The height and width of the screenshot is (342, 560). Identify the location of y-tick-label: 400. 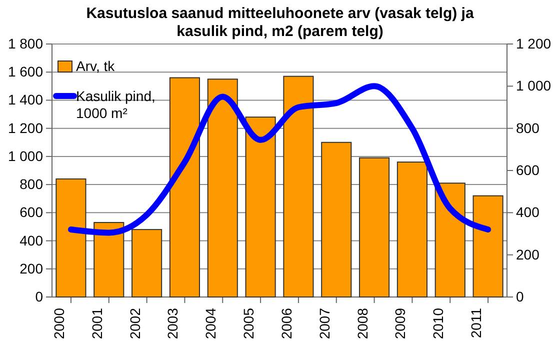
(32, 240).